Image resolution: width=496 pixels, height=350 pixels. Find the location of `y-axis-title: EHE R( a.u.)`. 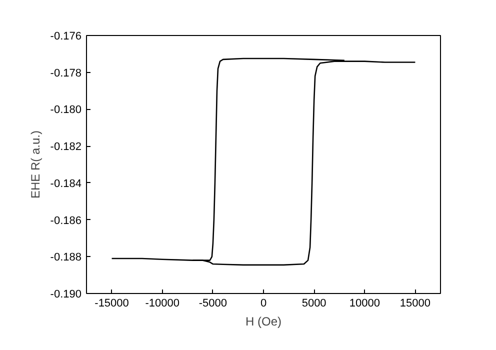

y-axis-title: EHE R( a.u.) is located at coordinates (35, 164).